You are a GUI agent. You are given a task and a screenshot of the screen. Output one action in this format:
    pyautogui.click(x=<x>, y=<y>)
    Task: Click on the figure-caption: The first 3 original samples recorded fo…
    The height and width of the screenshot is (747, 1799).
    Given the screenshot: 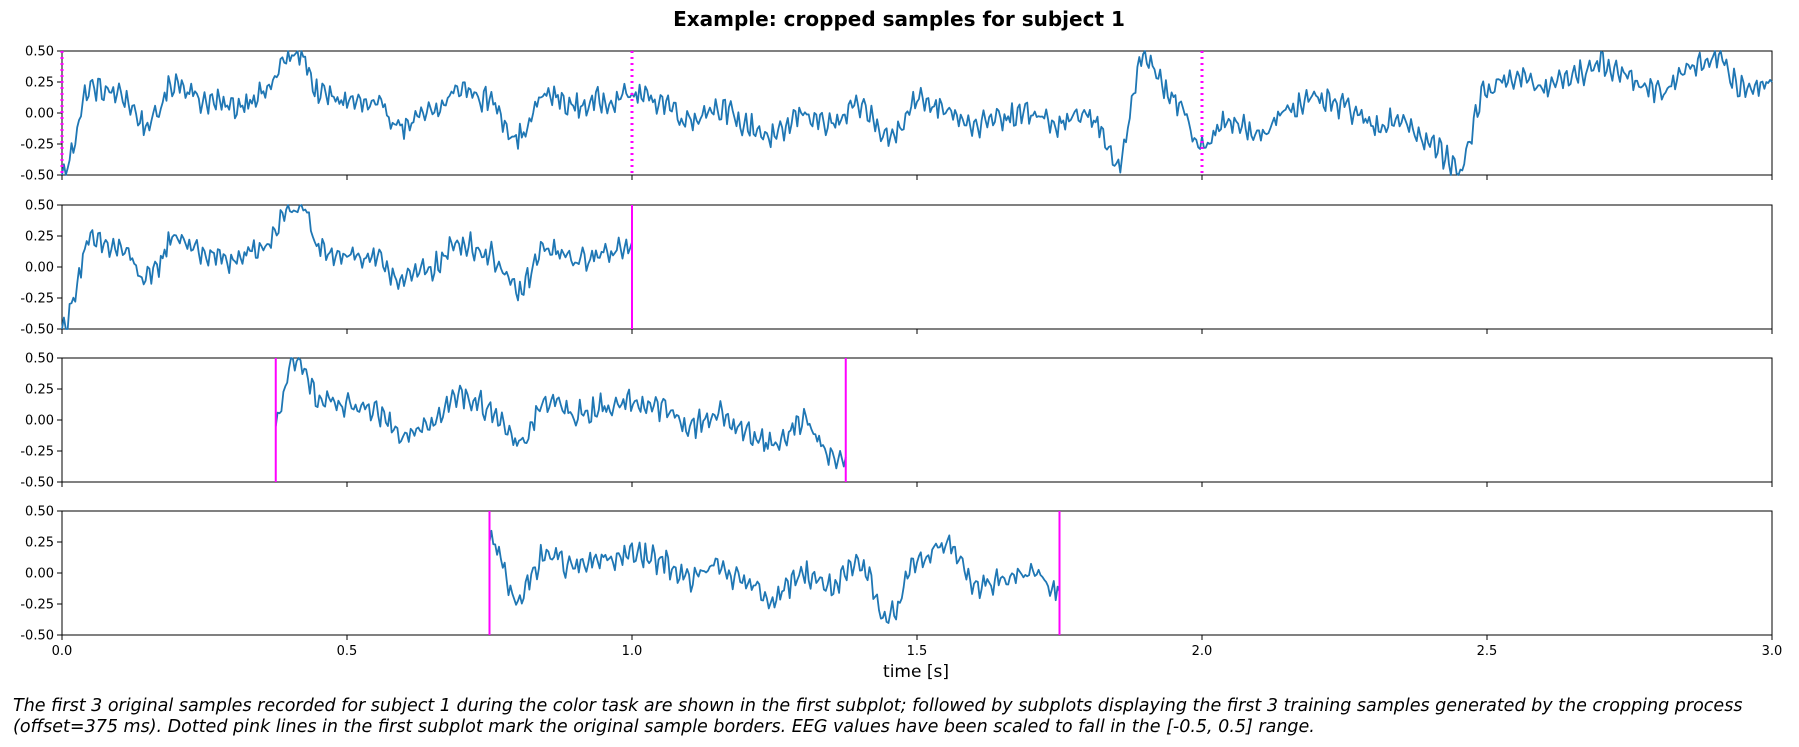 What is the action you would take?
    pyautogui.click(x=878, y=716)
    